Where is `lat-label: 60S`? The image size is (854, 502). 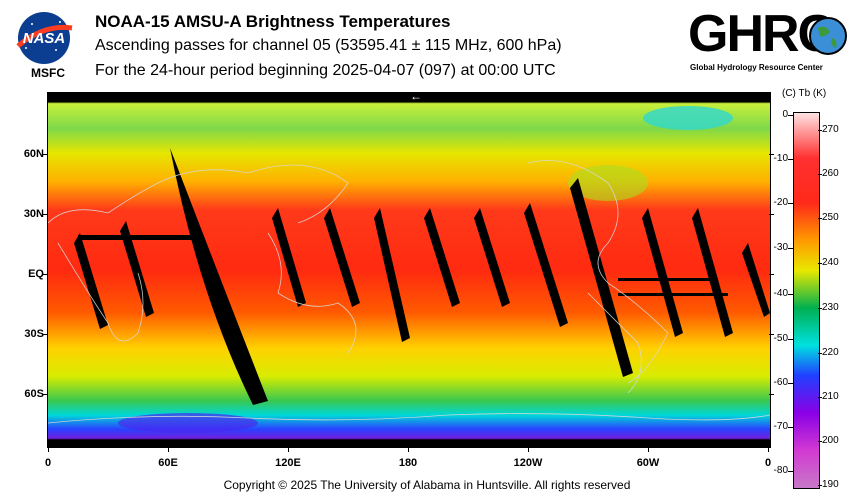
lat-label: 60S is located at coordinates (34, 394).